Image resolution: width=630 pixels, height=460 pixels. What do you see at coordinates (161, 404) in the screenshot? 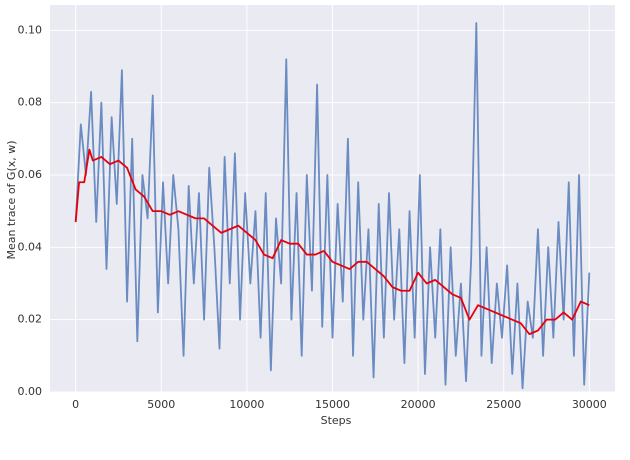
I see `x-tick-label: 5000` at bounding box center [161, 404].